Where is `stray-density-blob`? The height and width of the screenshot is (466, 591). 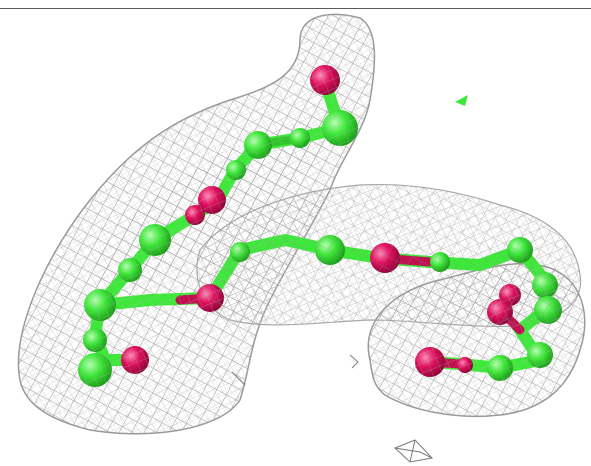 stray-density-blob is located at coordinates (461, 100).